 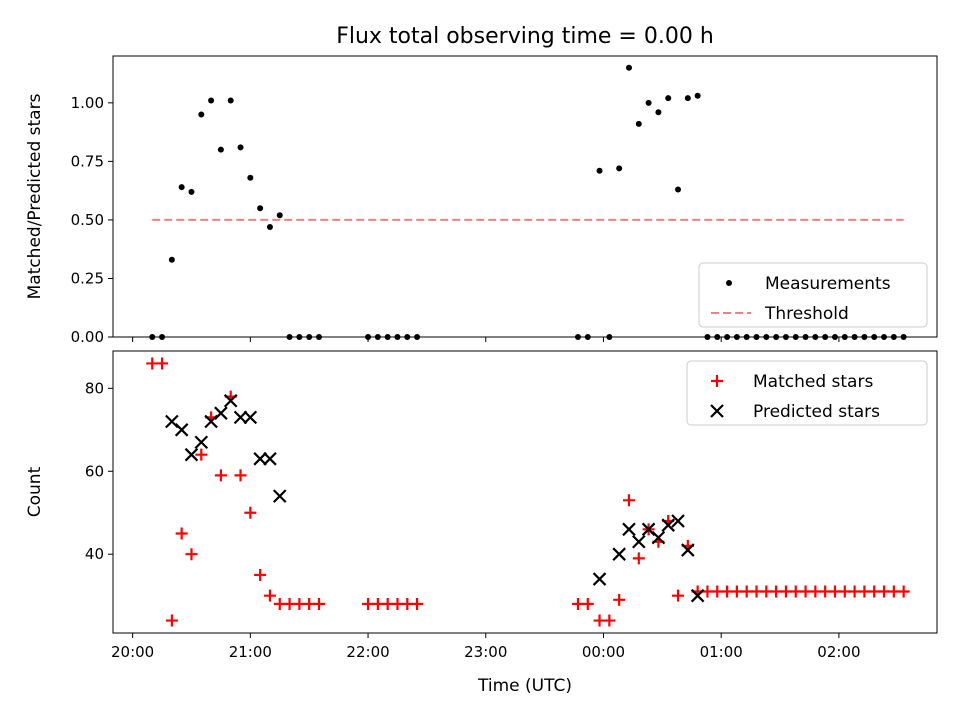 I want to click on y-axis-label: Matched/Predicted stars, so click(x=35, y=196).